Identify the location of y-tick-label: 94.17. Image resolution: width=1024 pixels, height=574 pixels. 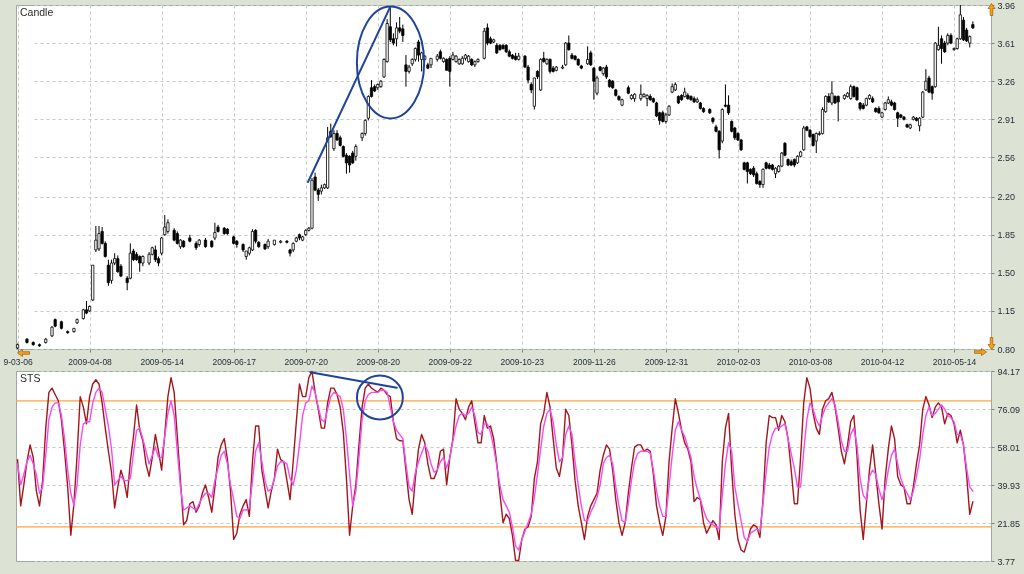
(1009, 371).